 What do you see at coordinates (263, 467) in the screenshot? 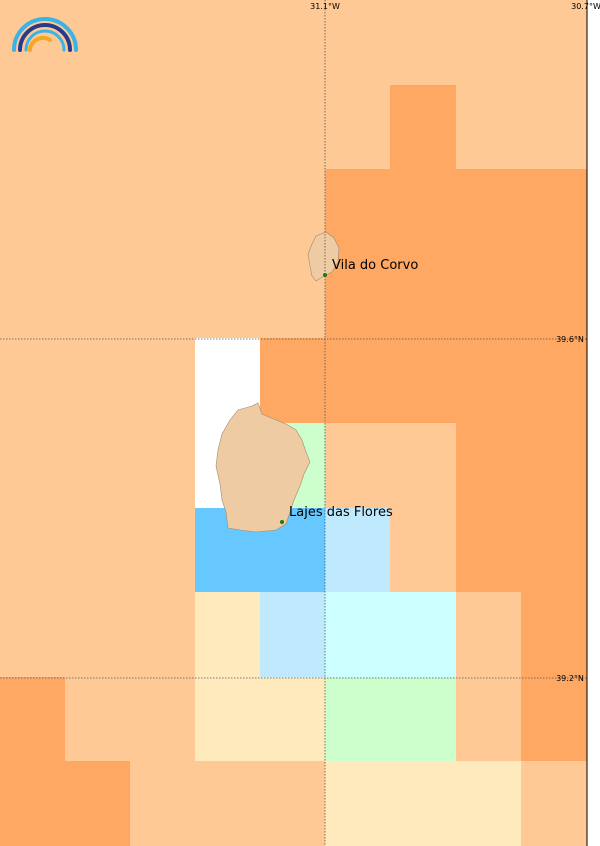
I see `flores-island` at bounding box center [263, 467].